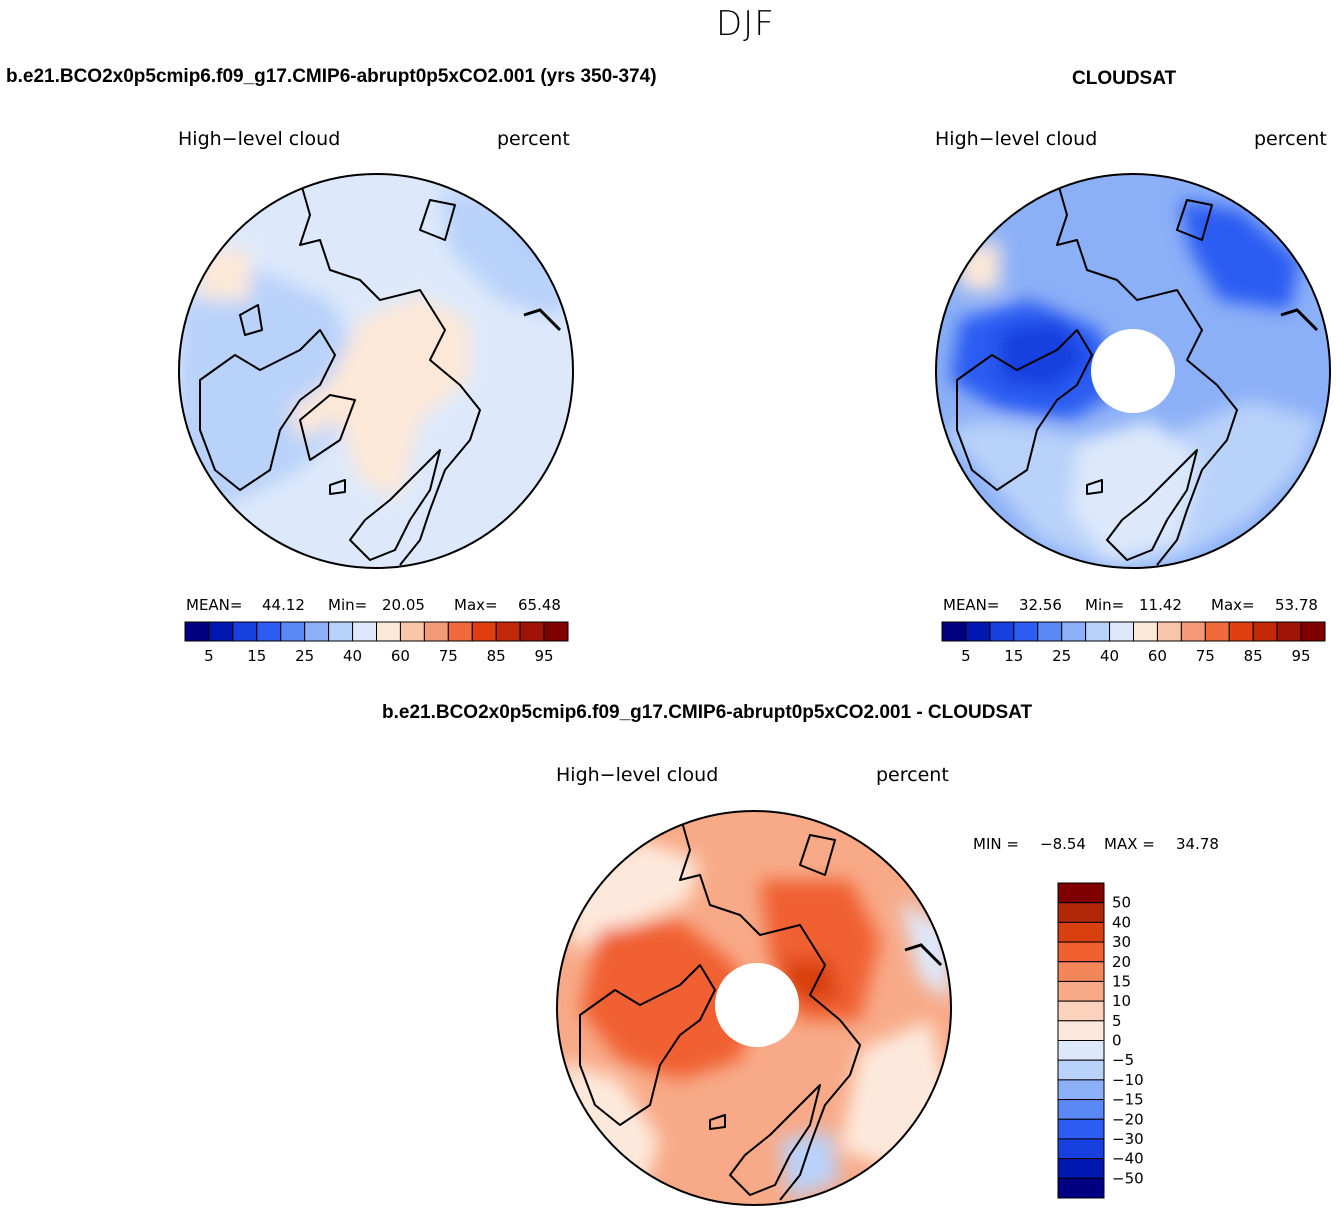 Image resolution: width=1336 pixels, height=1210 pixels. I want to click on diff-missing-data-hole, so click(757, 1005).